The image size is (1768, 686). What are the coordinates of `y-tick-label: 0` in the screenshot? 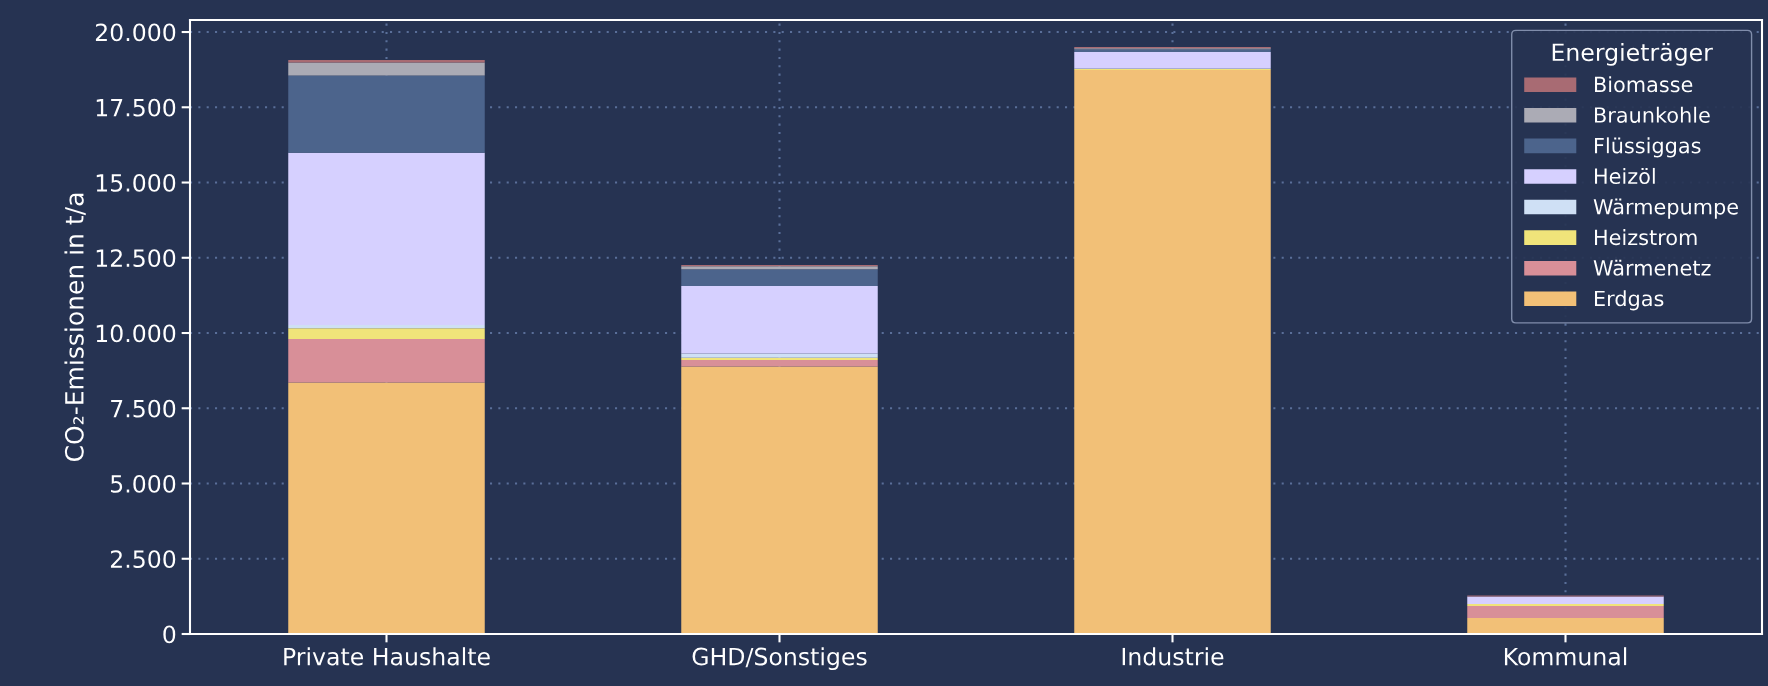 It's located at (169, 634).